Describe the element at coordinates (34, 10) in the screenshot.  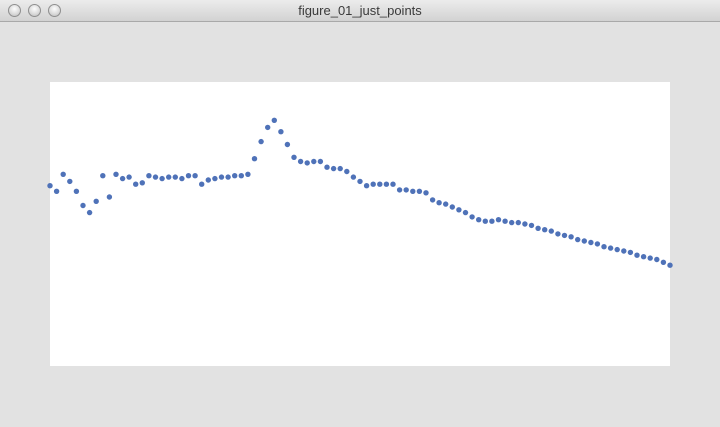
I see `minimize-button` at that location.